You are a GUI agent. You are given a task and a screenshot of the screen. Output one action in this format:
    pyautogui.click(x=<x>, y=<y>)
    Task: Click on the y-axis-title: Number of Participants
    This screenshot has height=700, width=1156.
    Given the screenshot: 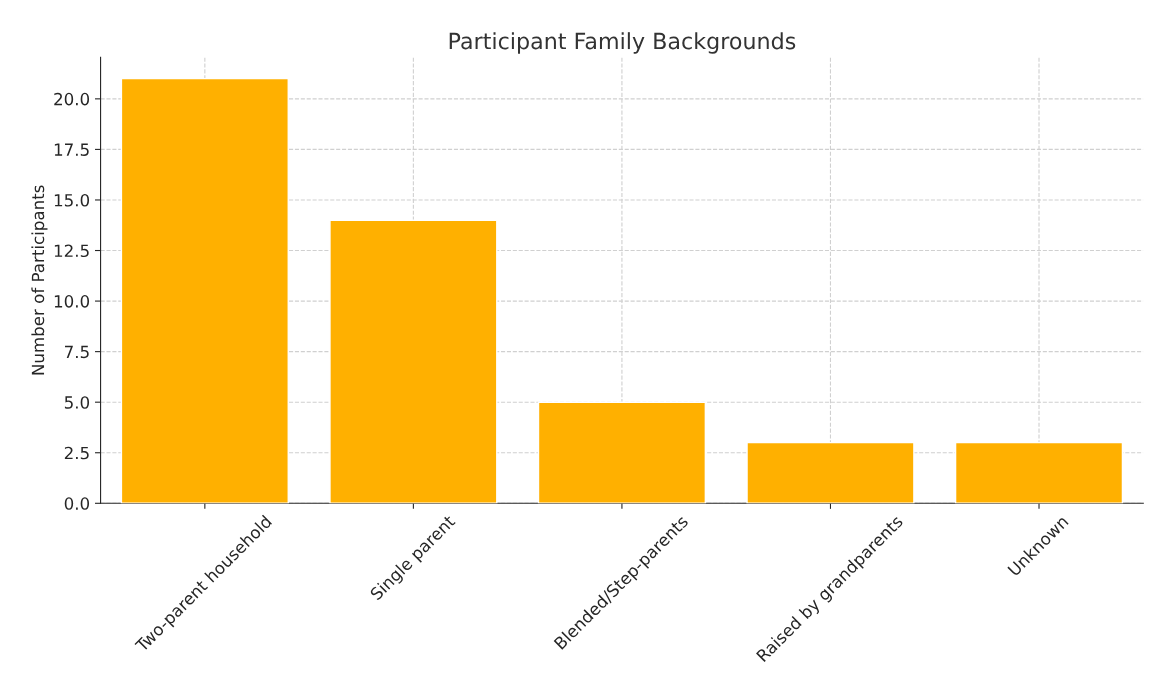 What is the action you would take?
    pyautogui.click(x=39, y=280)
    